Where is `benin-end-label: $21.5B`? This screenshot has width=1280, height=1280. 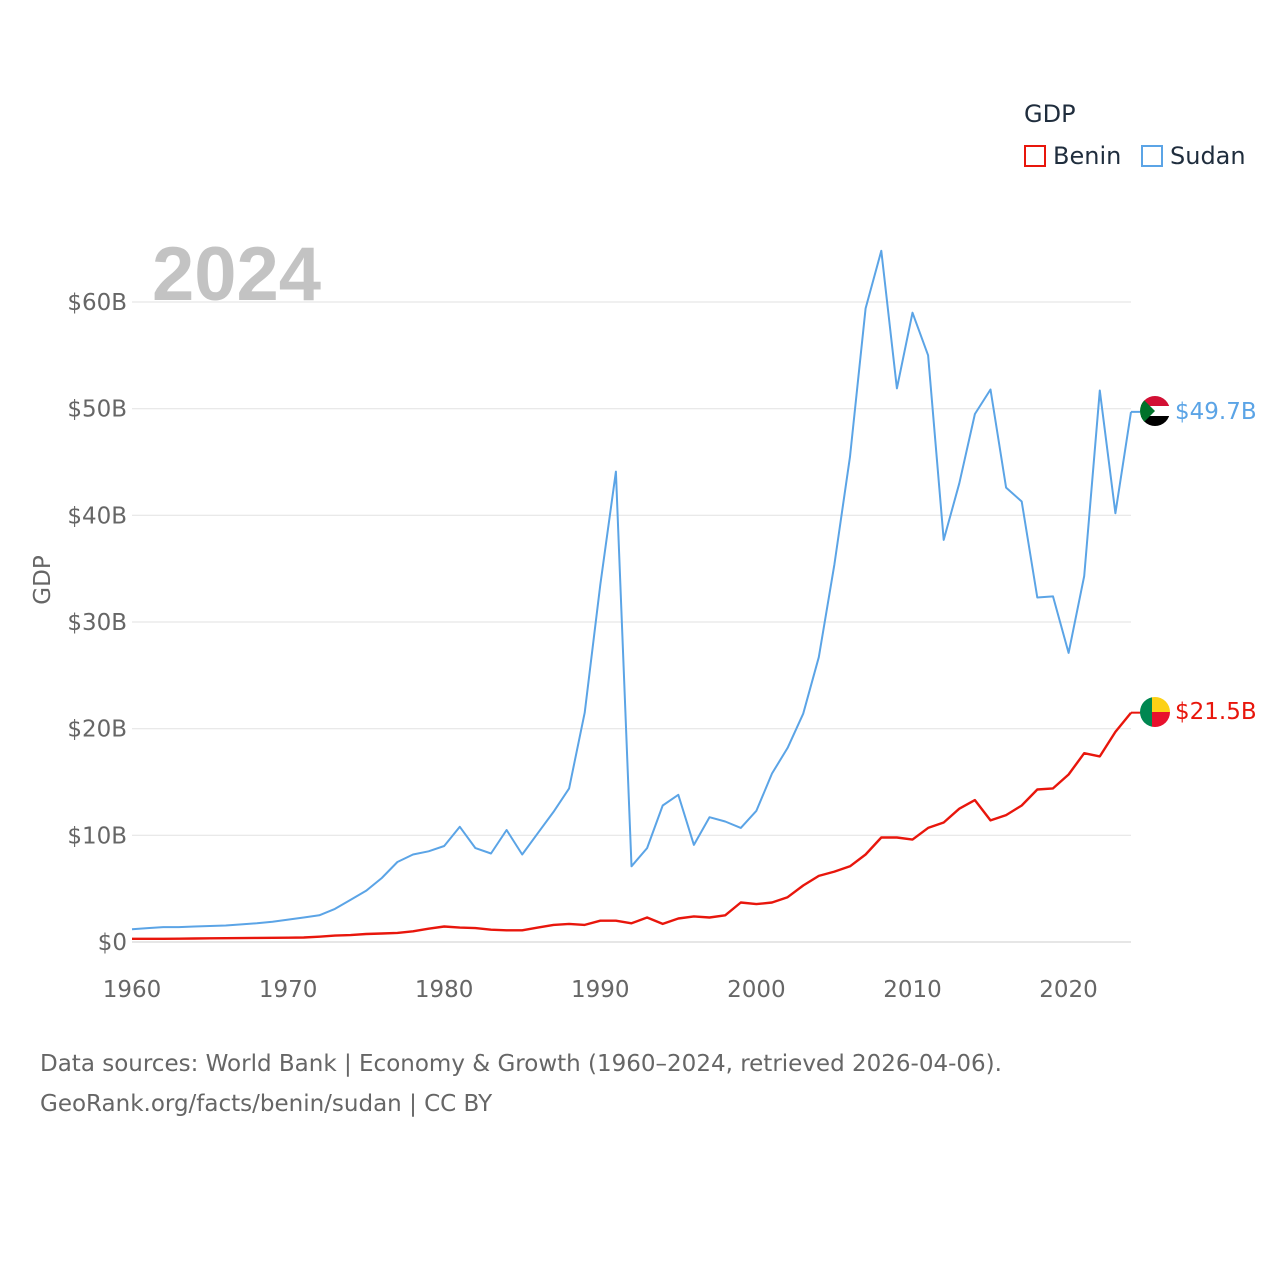
benin-end-label: $21.5B is located at coordinates (1216, 712).